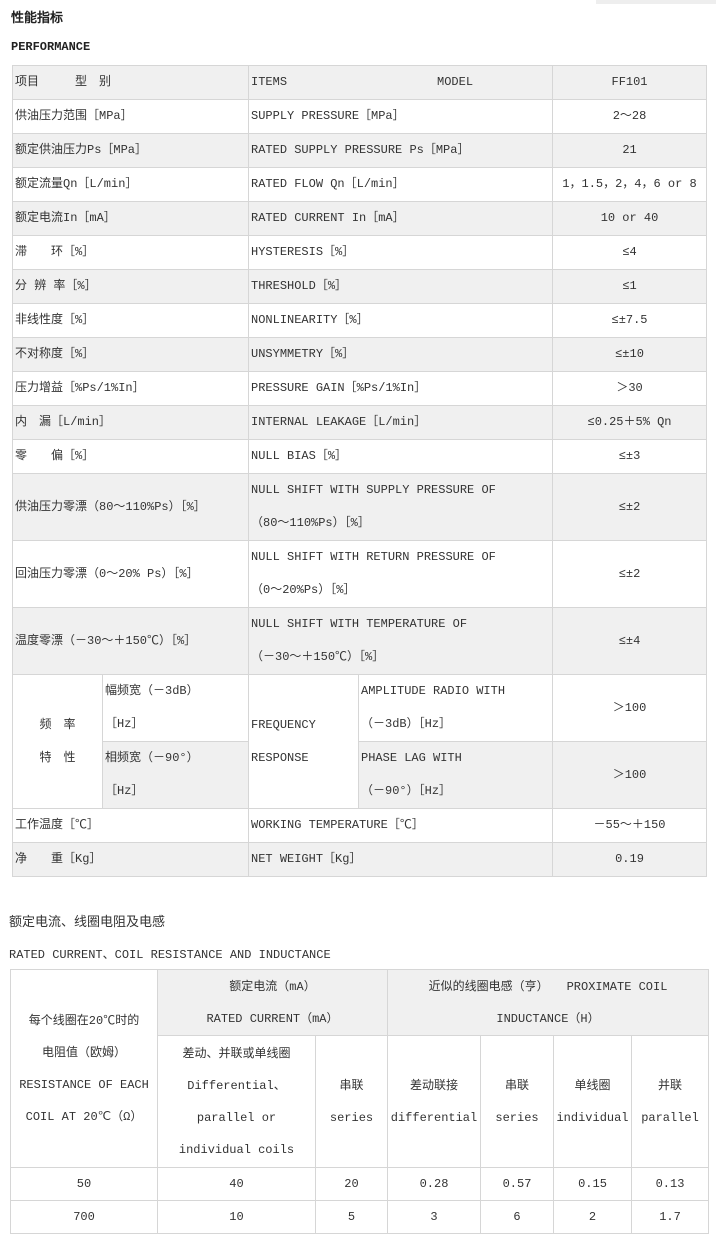  I want to click on coil-cell: 3, so click(434, 1217).